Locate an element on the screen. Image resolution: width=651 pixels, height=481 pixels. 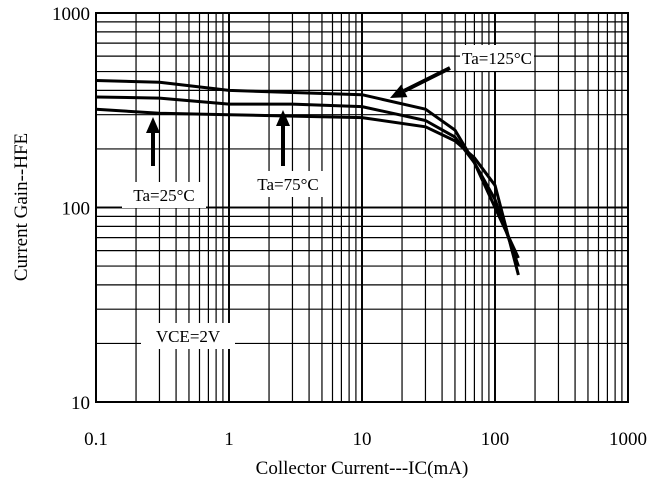
annotation-arrow-125c-head is located at coordinates (399, 91).